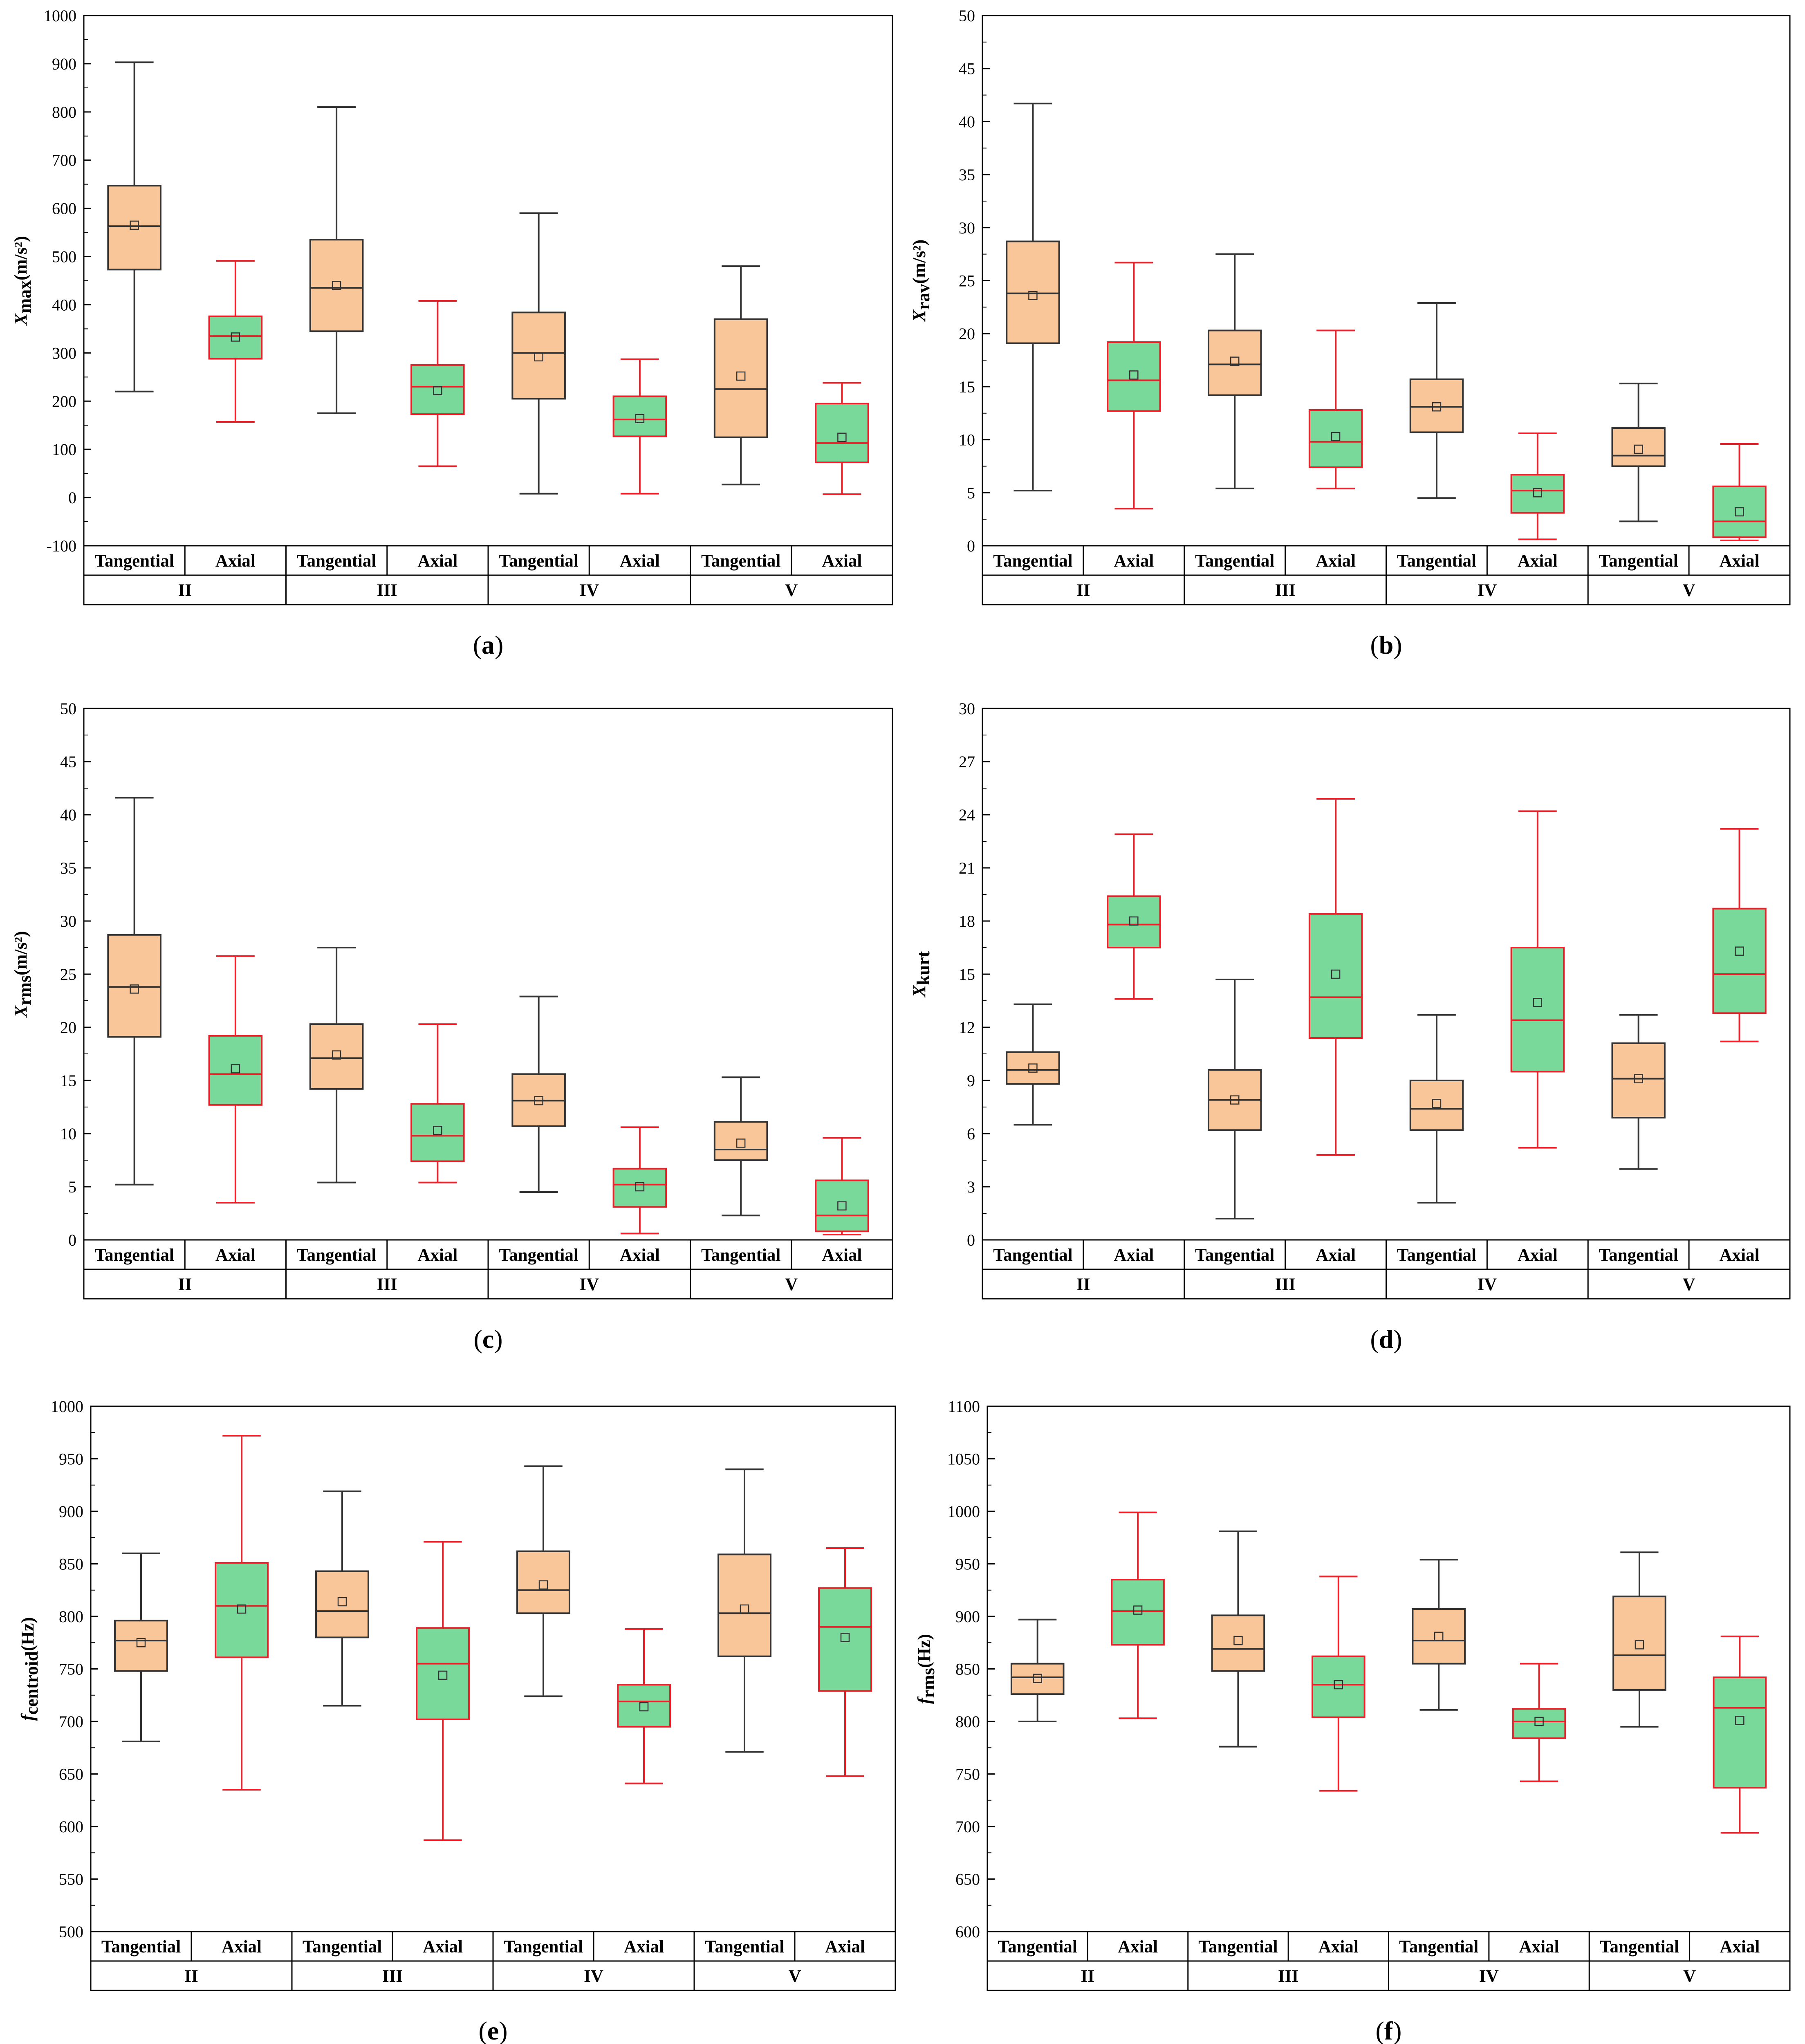 This screenshot has width=1805, height=2044. What do you see at coordinates (28, 1717) in the screenshot?
I see `y-axis-title-main: f` at bounding box center [28, 1717].